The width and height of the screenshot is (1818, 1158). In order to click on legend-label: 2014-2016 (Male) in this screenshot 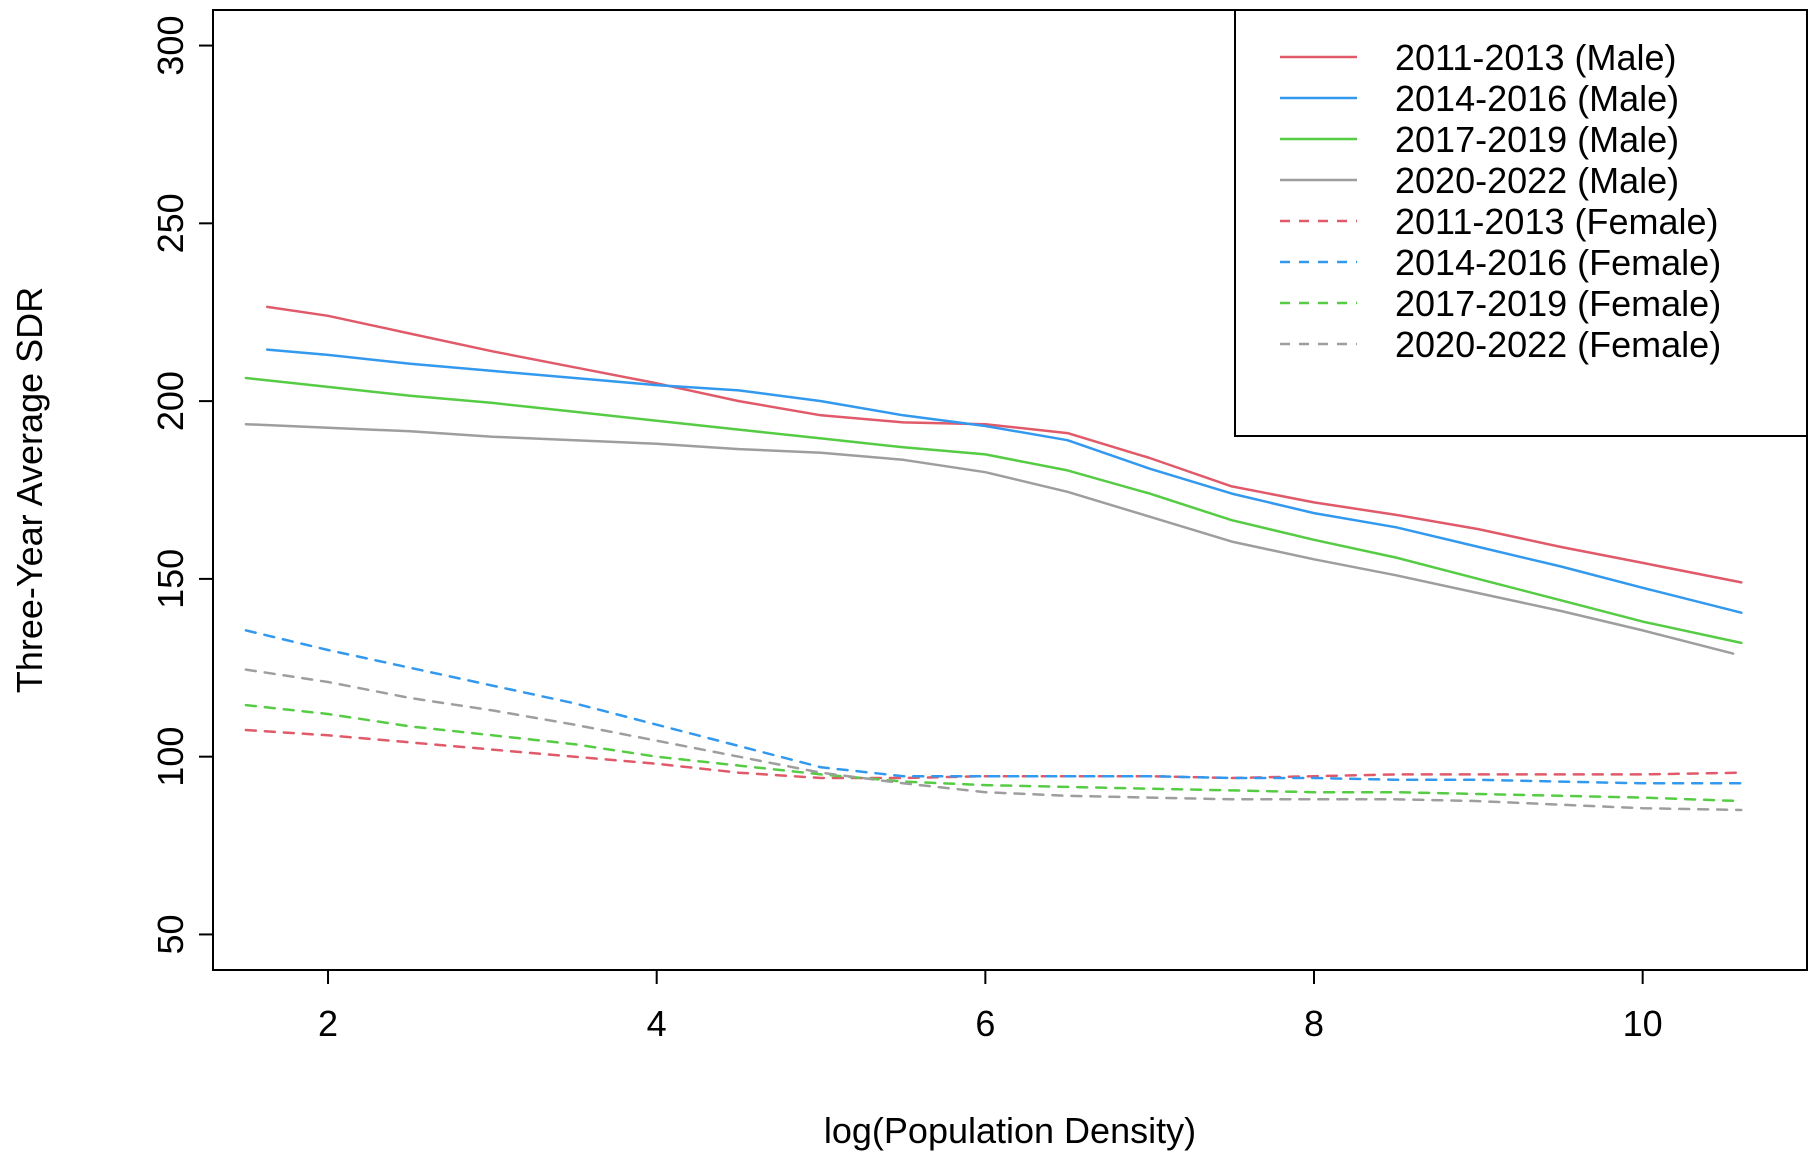, I will do `click(1537, 98)`.